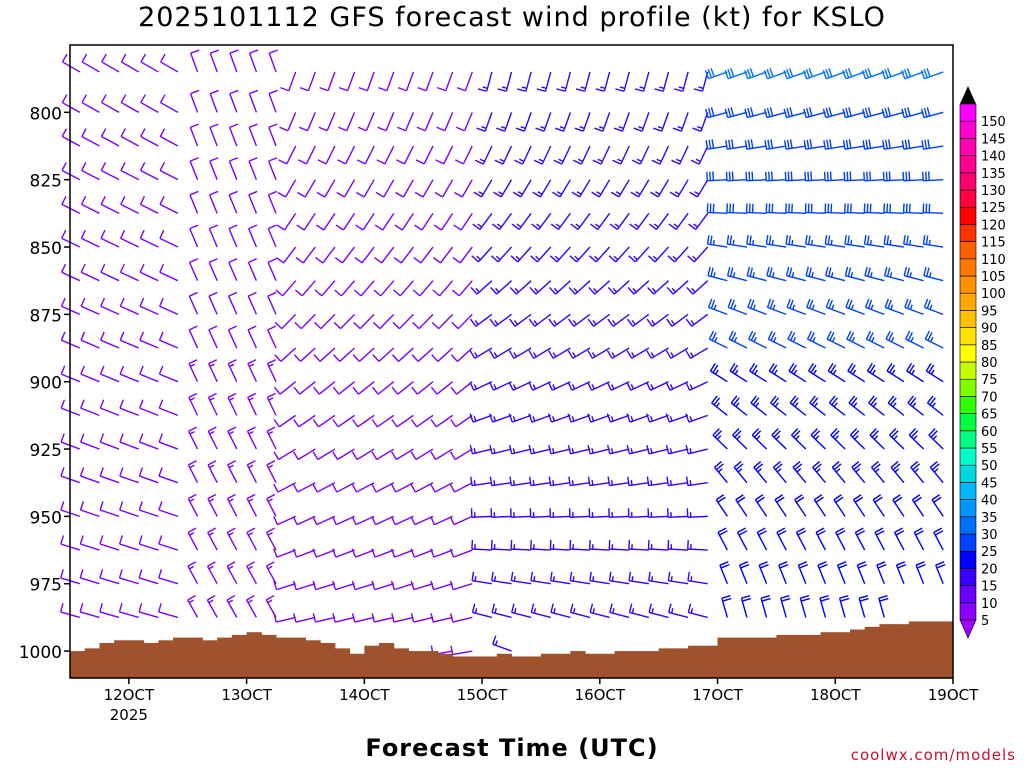 This screenshot has width=1024, height=768. Describe the element at coordinates (933, 755) in the screenshot. I see `credit-link: coolwx.com/models` at that location.